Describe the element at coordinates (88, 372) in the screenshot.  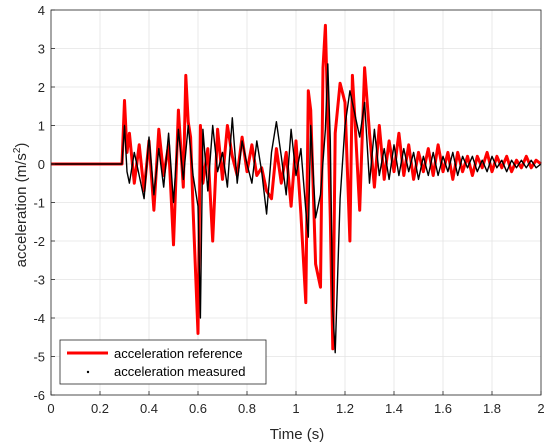
I see `legend-swatch-measured` at that location.